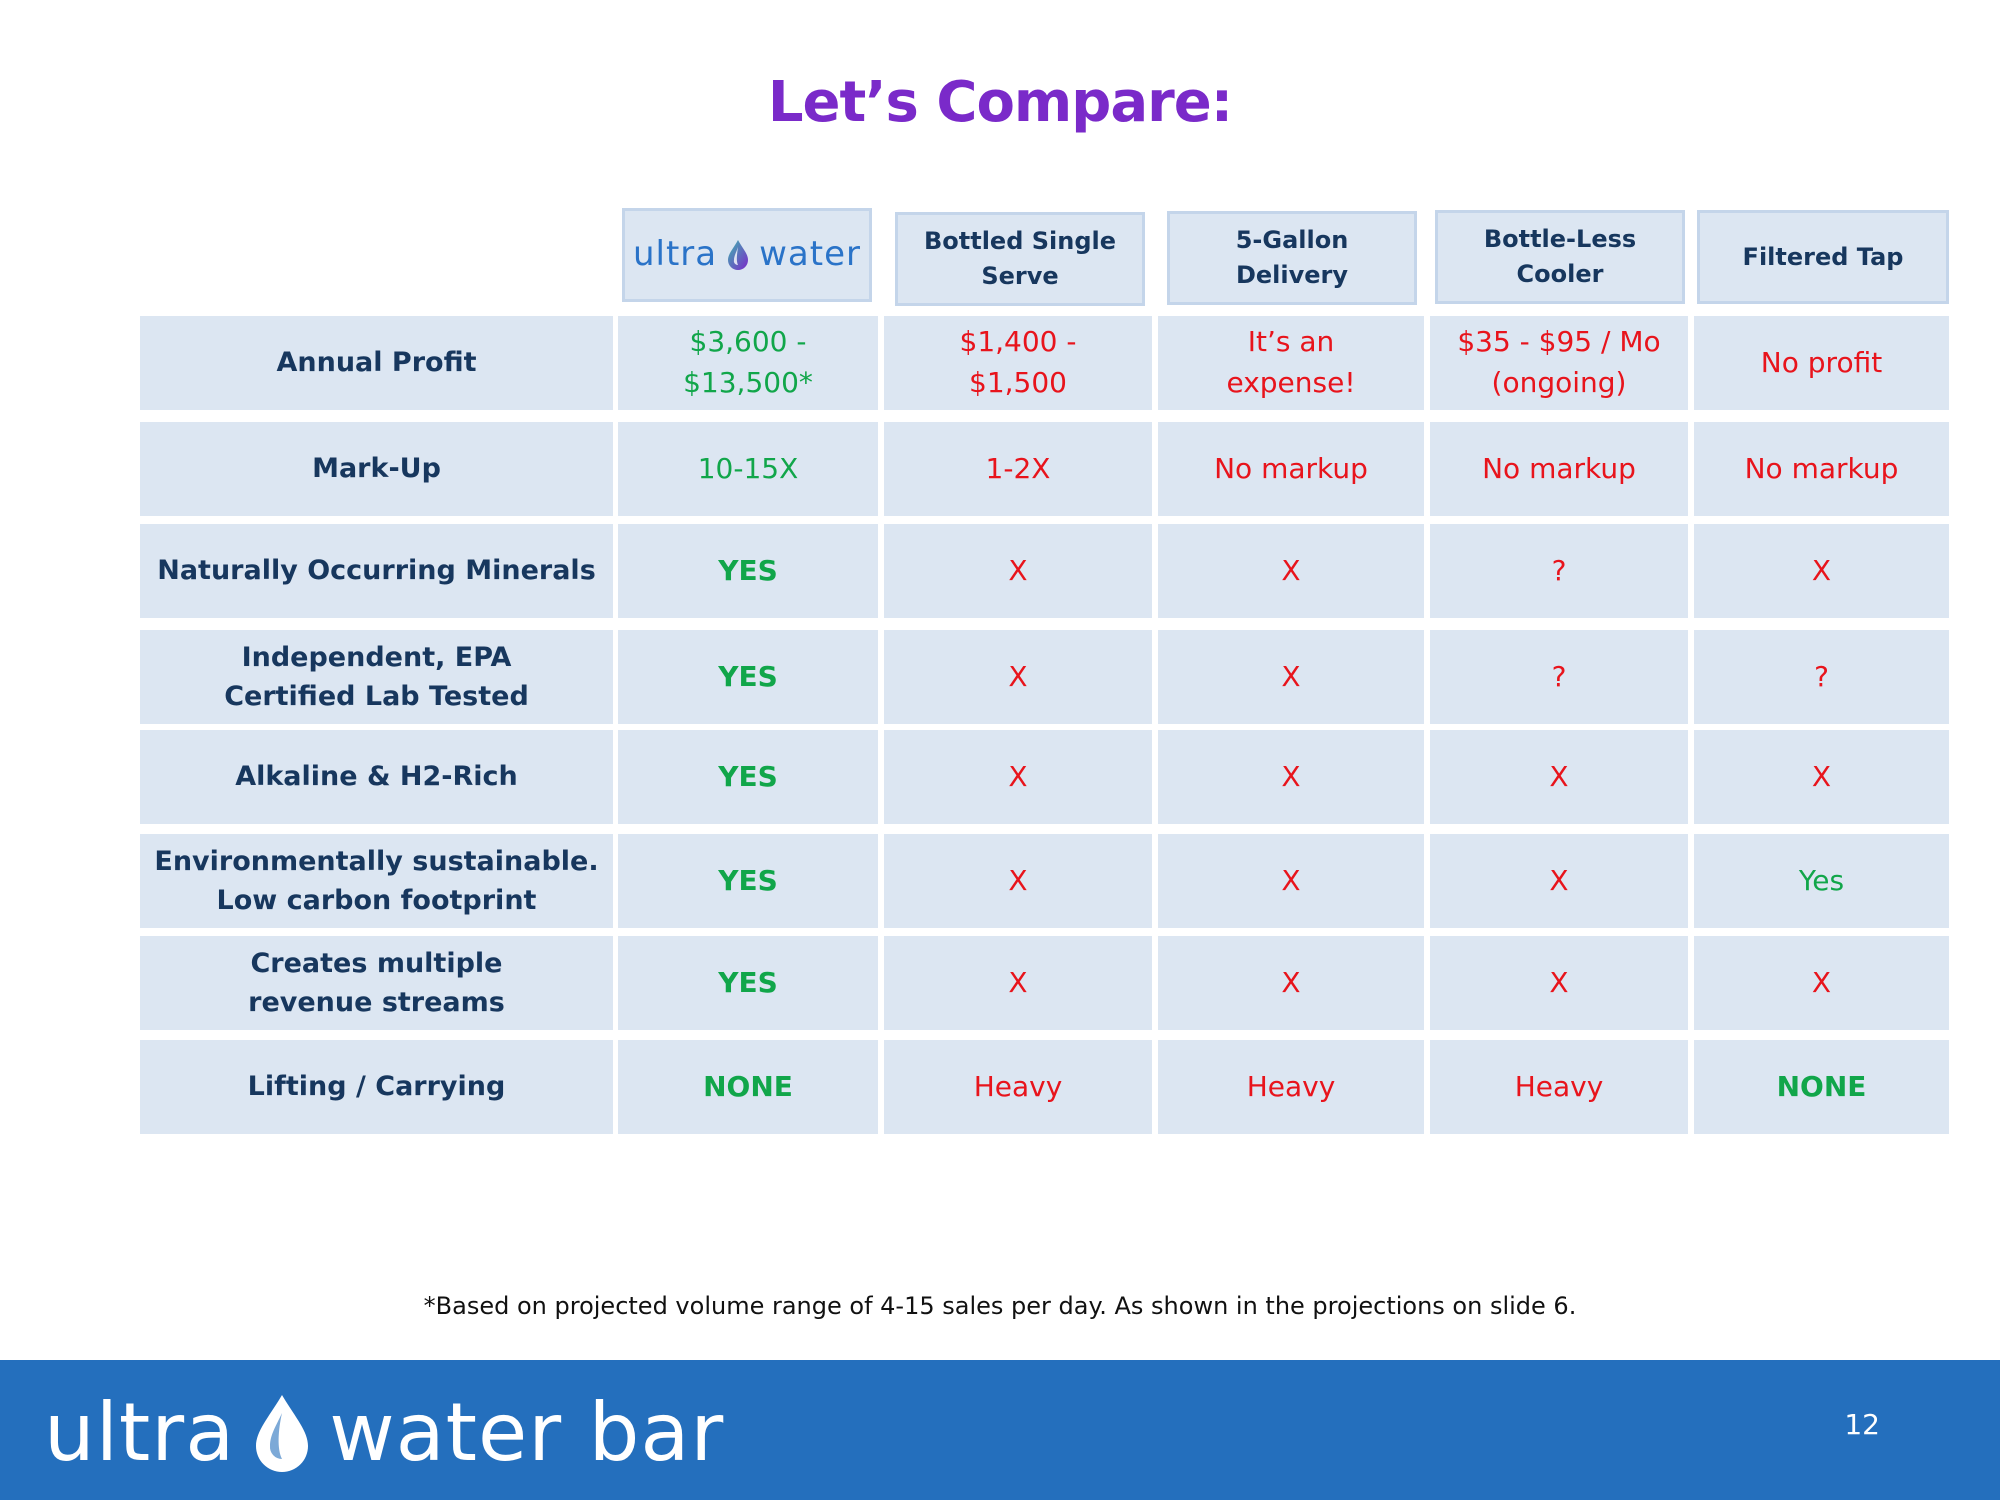 The image size is (2000, 1500). What do you see at coordinates (376, 363) in the screenshot?
I see `row-label: Annual Profit` at bounding box center [376, 363].